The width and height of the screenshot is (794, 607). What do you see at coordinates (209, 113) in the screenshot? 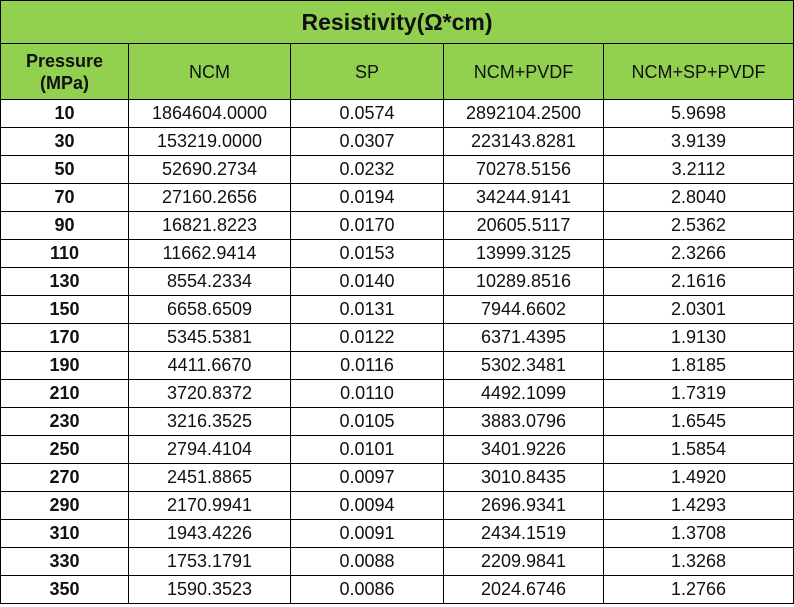
I see `value-cell: 1864604.0000` at bounding box center [209, 113].